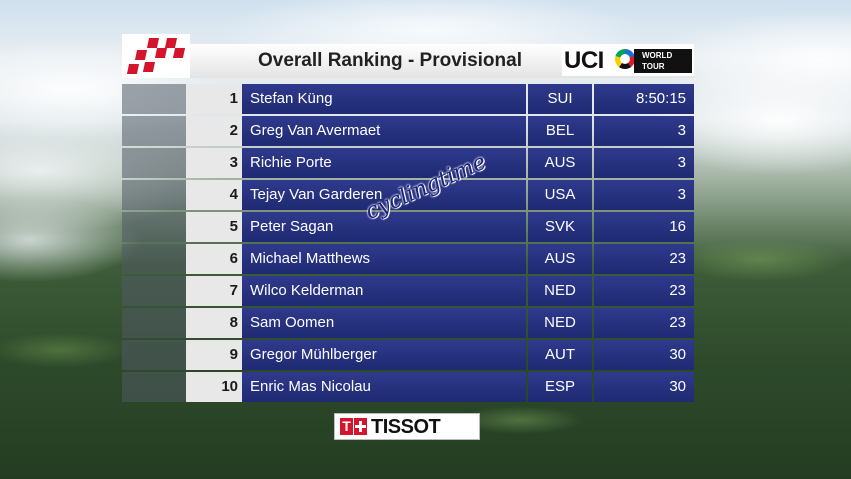  I want to click on world-tour-line2: TOUR, so click(653, 66).